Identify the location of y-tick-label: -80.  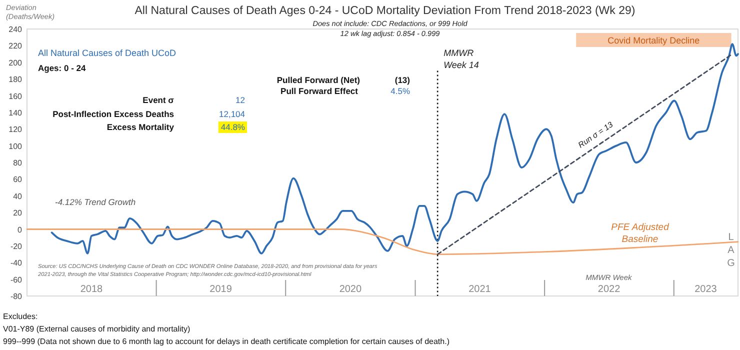
(16, 296).